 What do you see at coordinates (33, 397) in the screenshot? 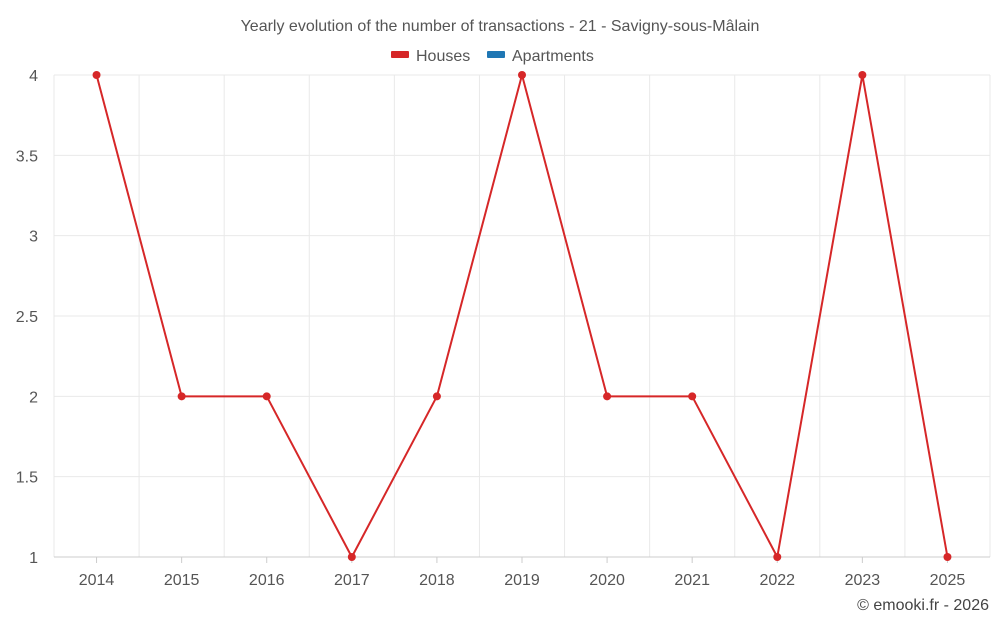
I see `y-tick-label: 2` at bounding box center [33, 397].